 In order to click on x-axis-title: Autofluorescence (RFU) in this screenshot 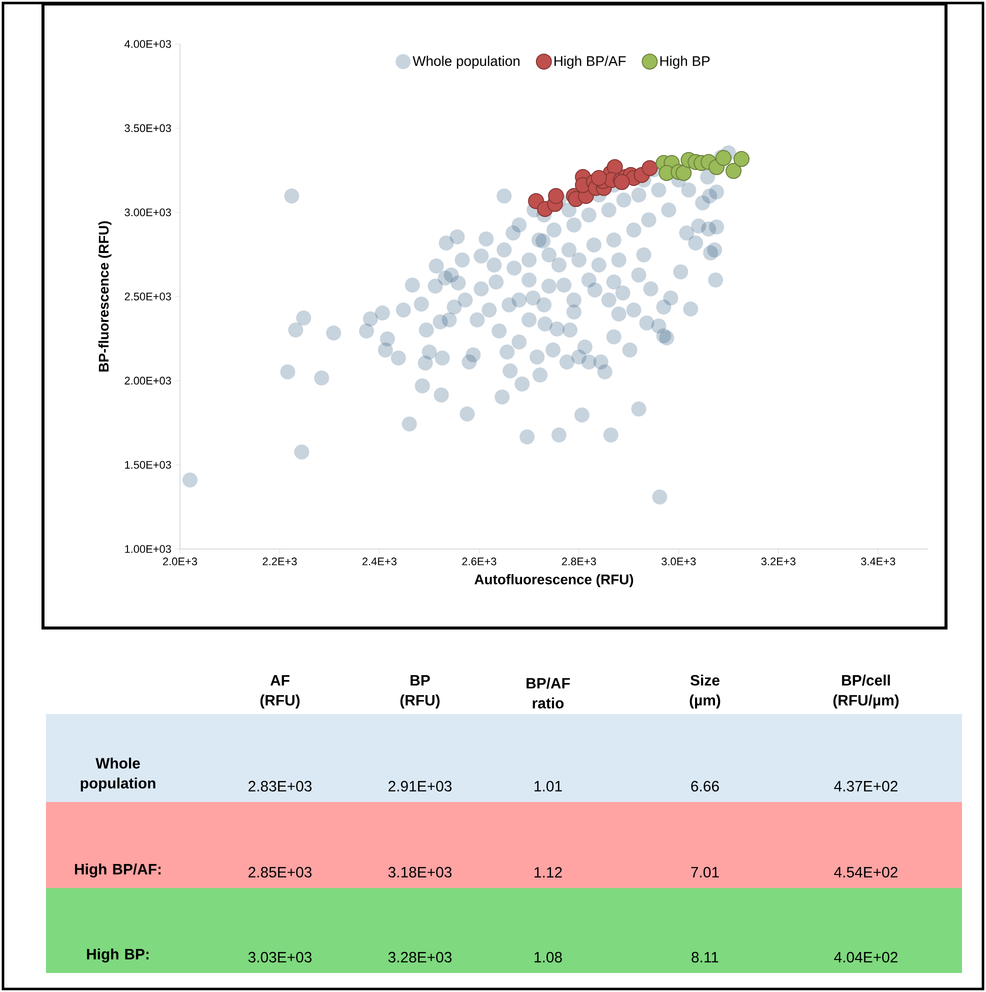, I will do `click(554, 581)`.